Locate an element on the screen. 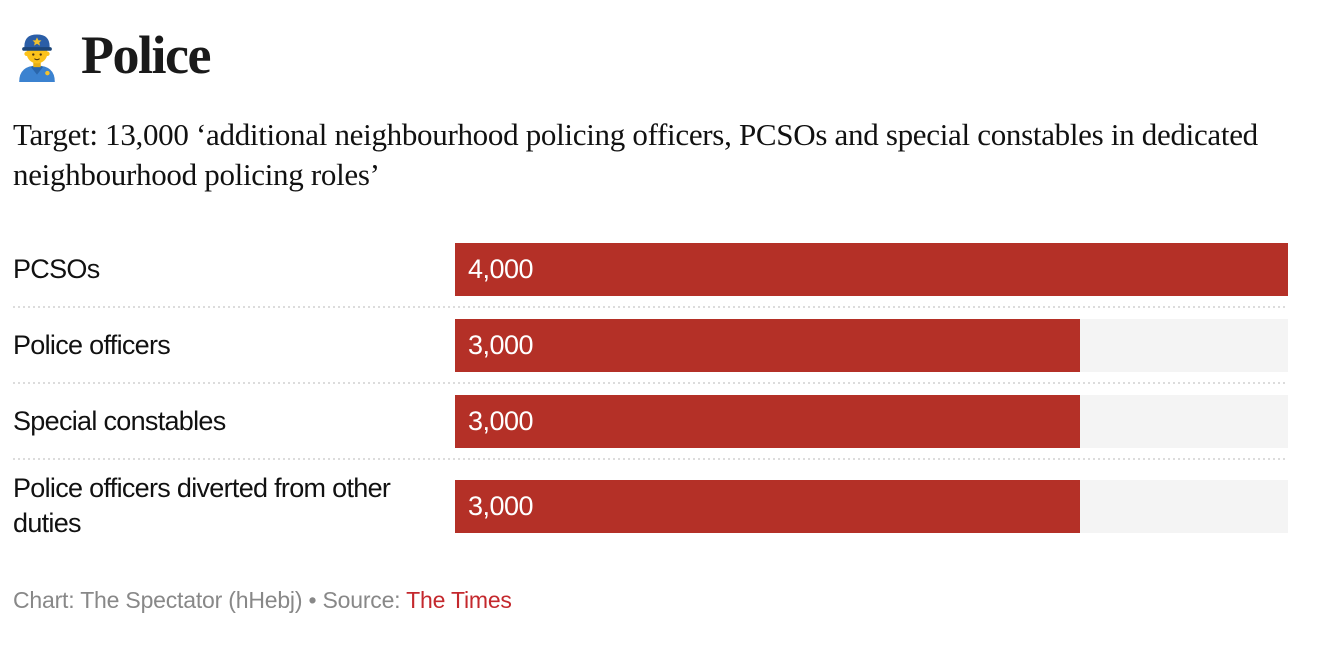  chart-row: Special constables 3,000 is located at coordinates (650, 421).